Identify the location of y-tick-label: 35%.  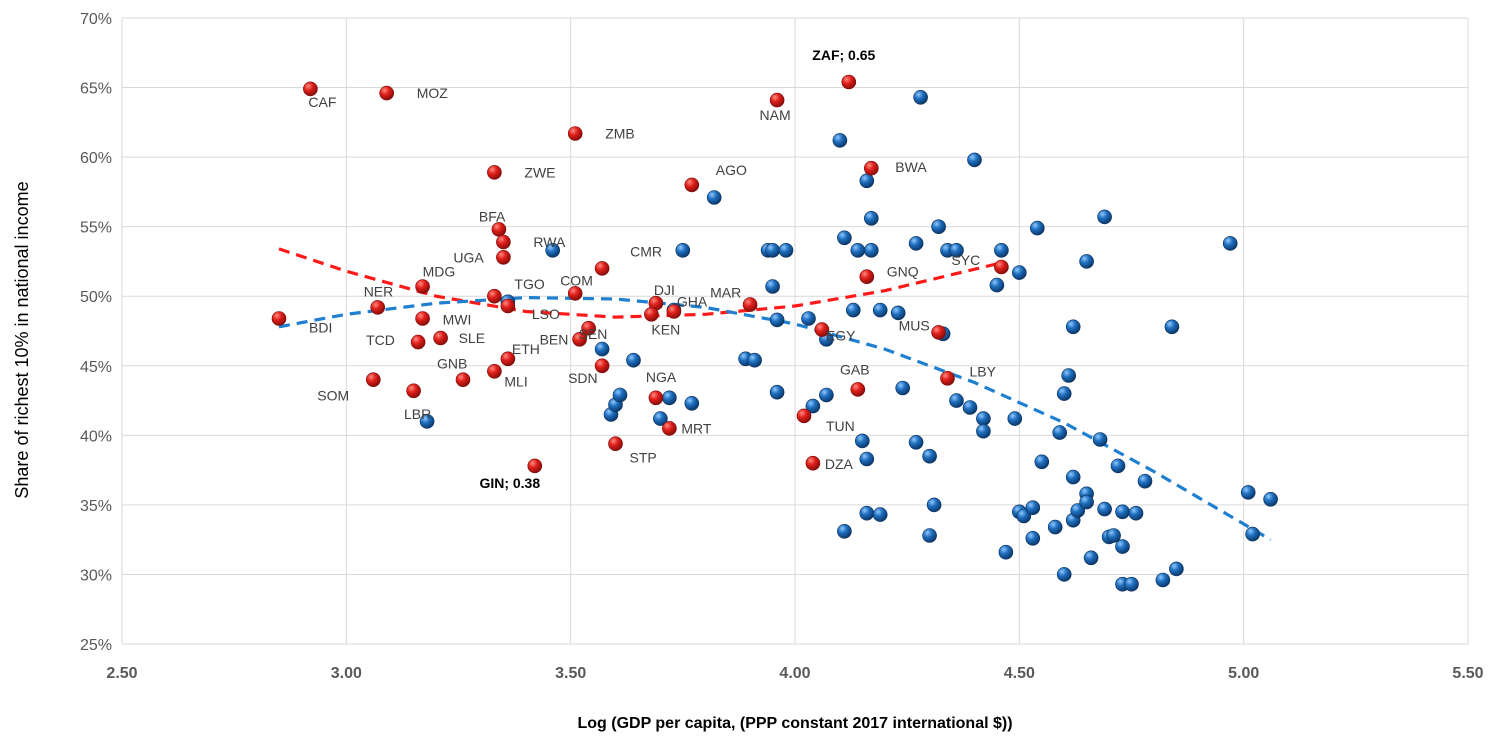
(96, 506).